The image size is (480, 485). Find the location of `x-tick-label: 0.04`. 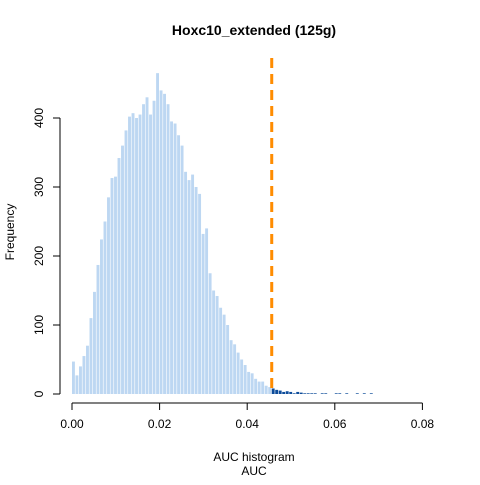

x-tick-label: 0.04 is located at coordinates (248, 424).